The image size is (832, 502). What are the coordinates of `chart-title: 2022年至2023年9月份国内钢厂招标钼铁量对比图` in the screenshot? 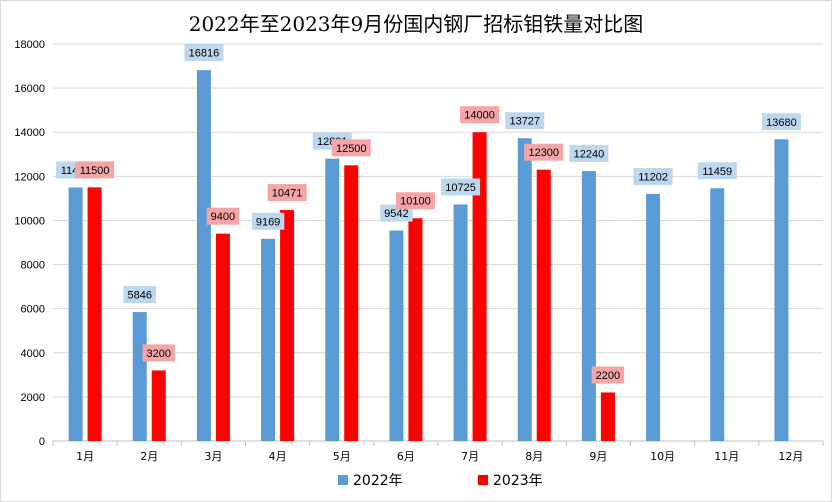 It's located at (416, 24).